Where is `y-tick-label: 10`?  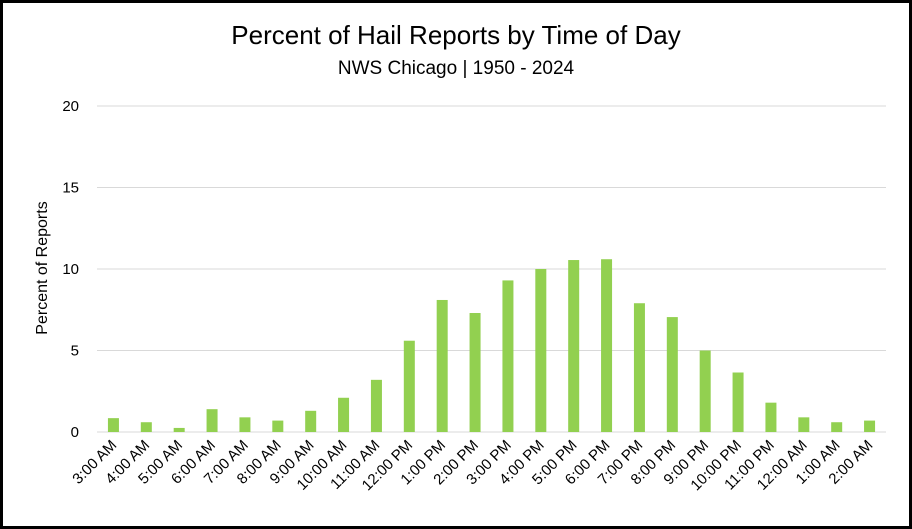
y-tick-label: 10 is located at coordinates (70, 269).